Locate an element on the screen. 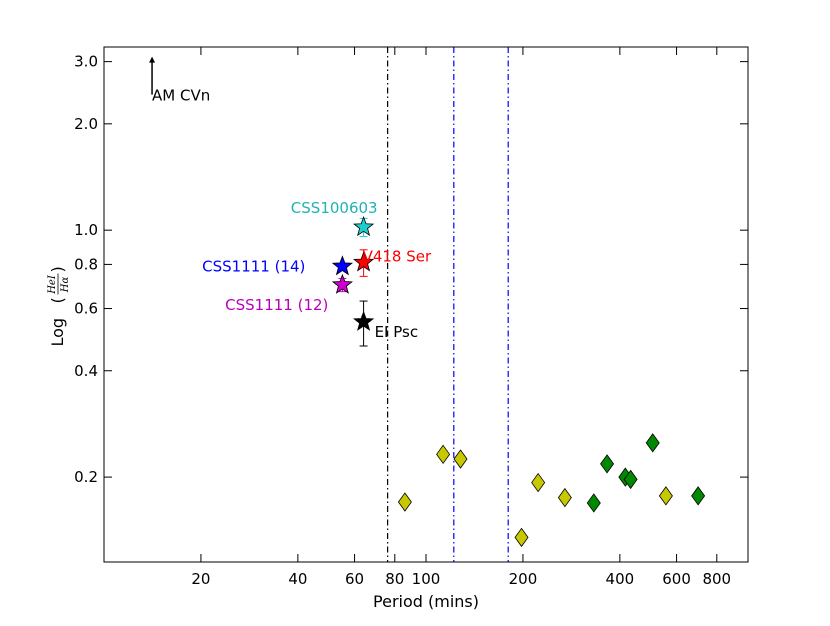 The width and height of the screenshot is (830, 626). x-tick-label: 60 is located at coordinates (354, 579).